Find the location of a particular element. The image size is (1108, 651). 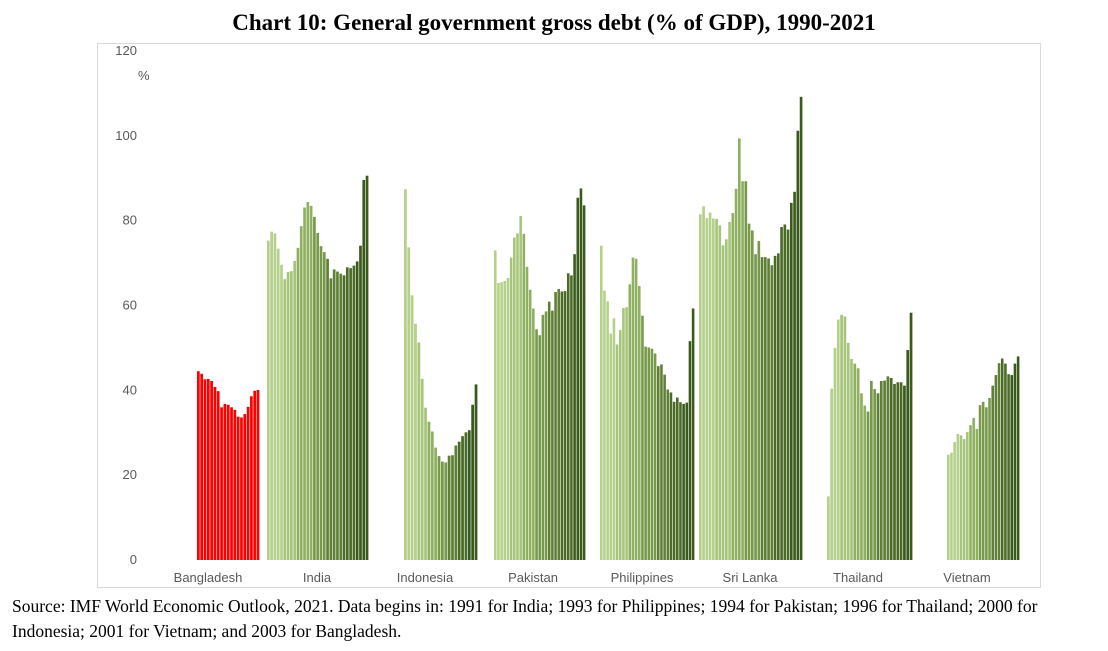

bar-india-1999 is located at coordinates (295, 410).